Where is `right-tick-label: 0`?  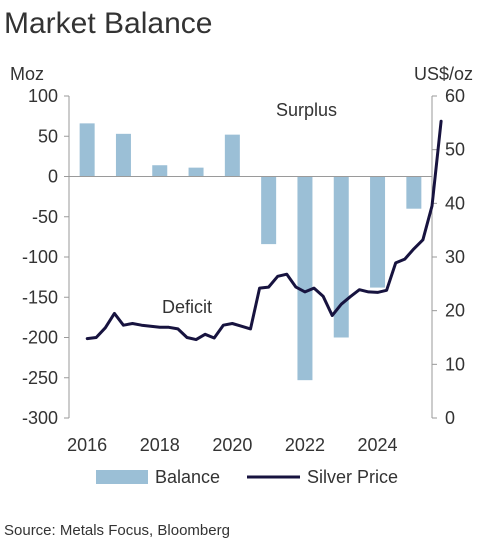 right-tick-label: 0 is located at coordinates (450, 418).